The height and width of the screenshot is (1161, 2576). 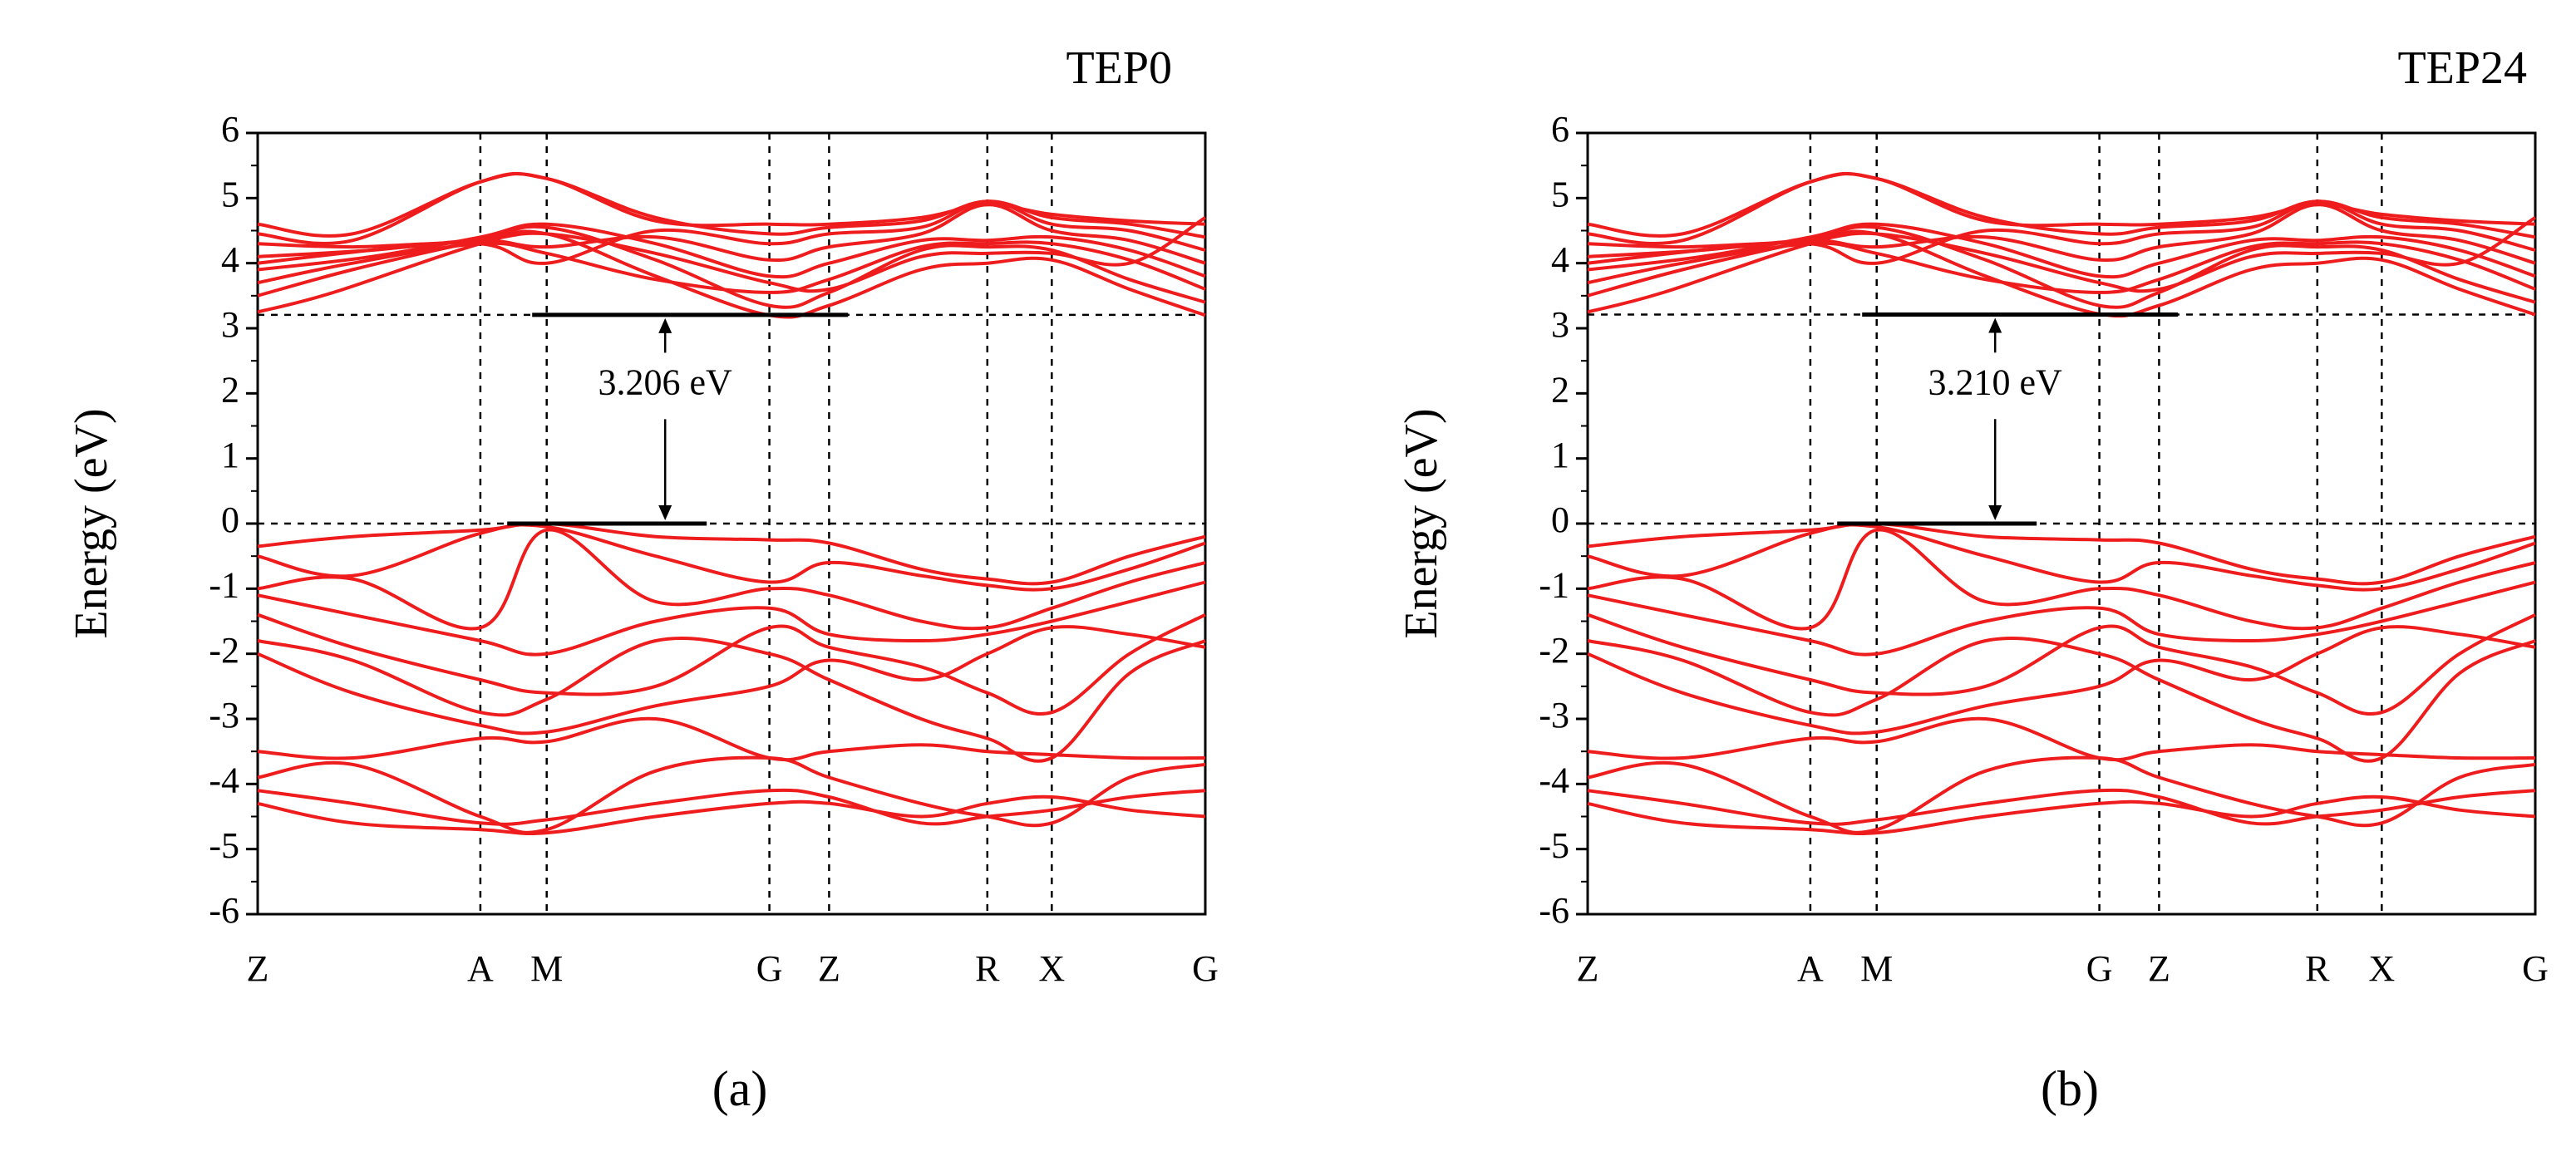 What do you see at coordinates (2008, 419) in the screenshot?
I see `band-gap-annotation: 3.210 eV` at bounding box center [2008, 419].